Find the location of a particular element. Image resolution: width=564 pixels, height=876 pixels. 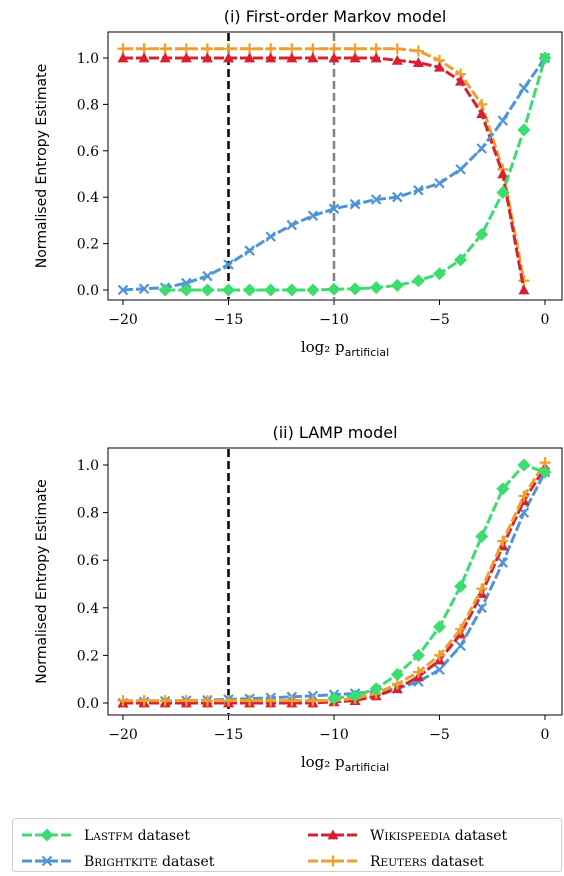

legend-entry-brightkite: BRIGHTKITE dataset is located at coordinates (118, 862).